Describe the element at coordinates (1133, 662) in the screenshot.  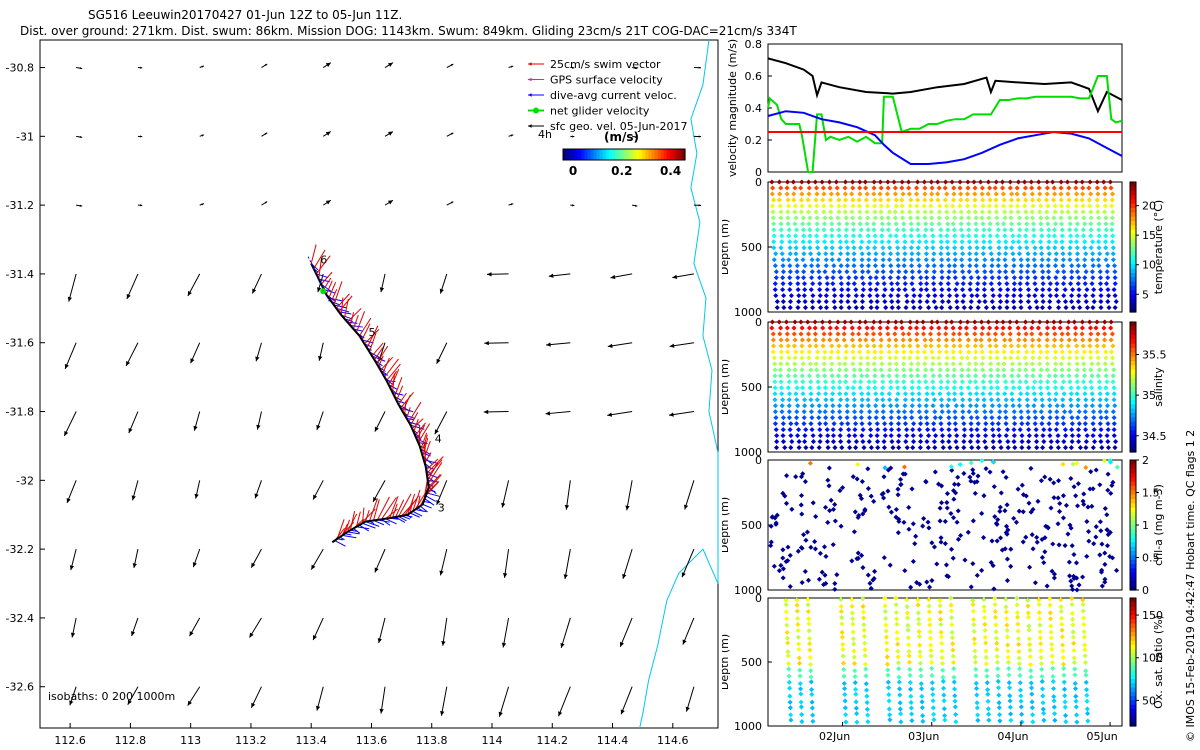
I see `ox-colorbar-frame` at that location.